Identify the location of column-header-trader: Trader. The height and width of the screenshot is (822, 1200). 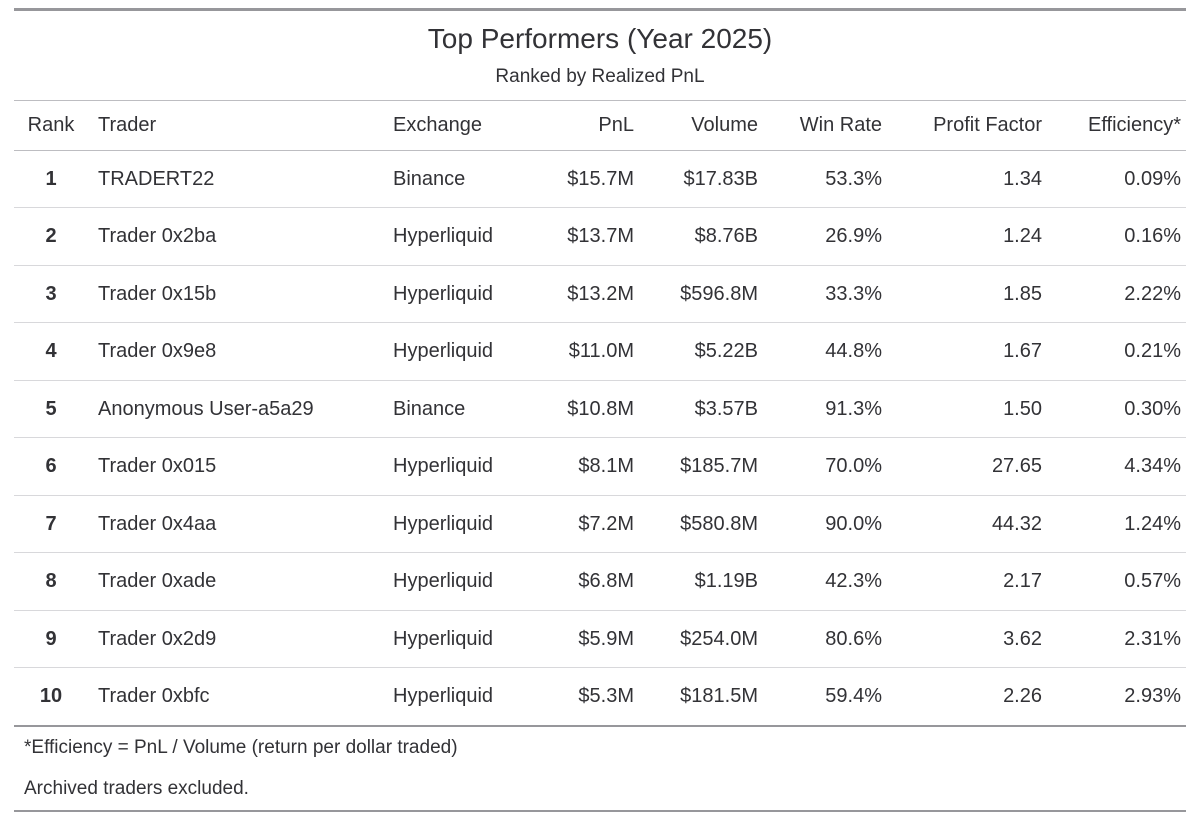
(236, 126).